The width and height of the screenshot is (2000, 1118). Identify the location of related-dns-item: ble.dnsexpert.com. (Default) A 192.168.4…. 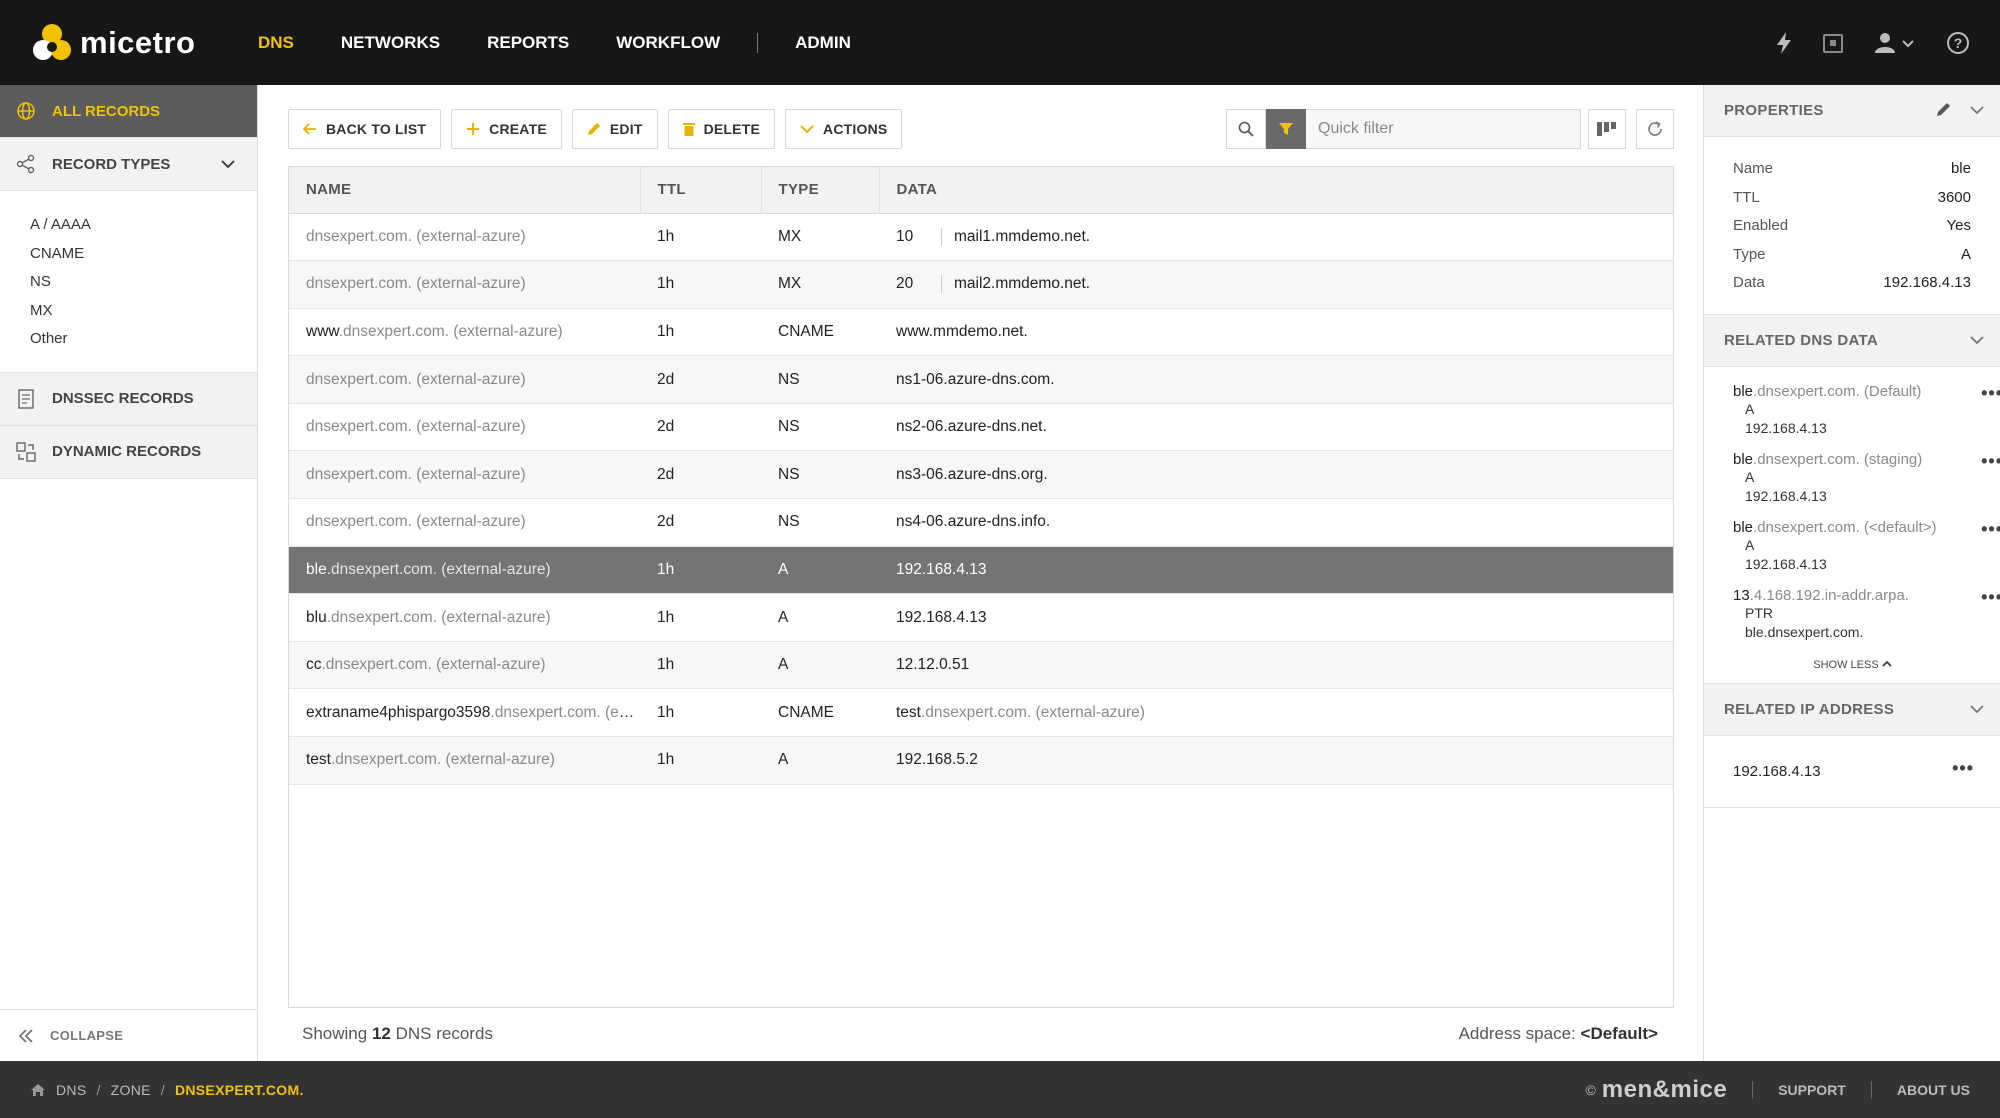
(1866, 410).